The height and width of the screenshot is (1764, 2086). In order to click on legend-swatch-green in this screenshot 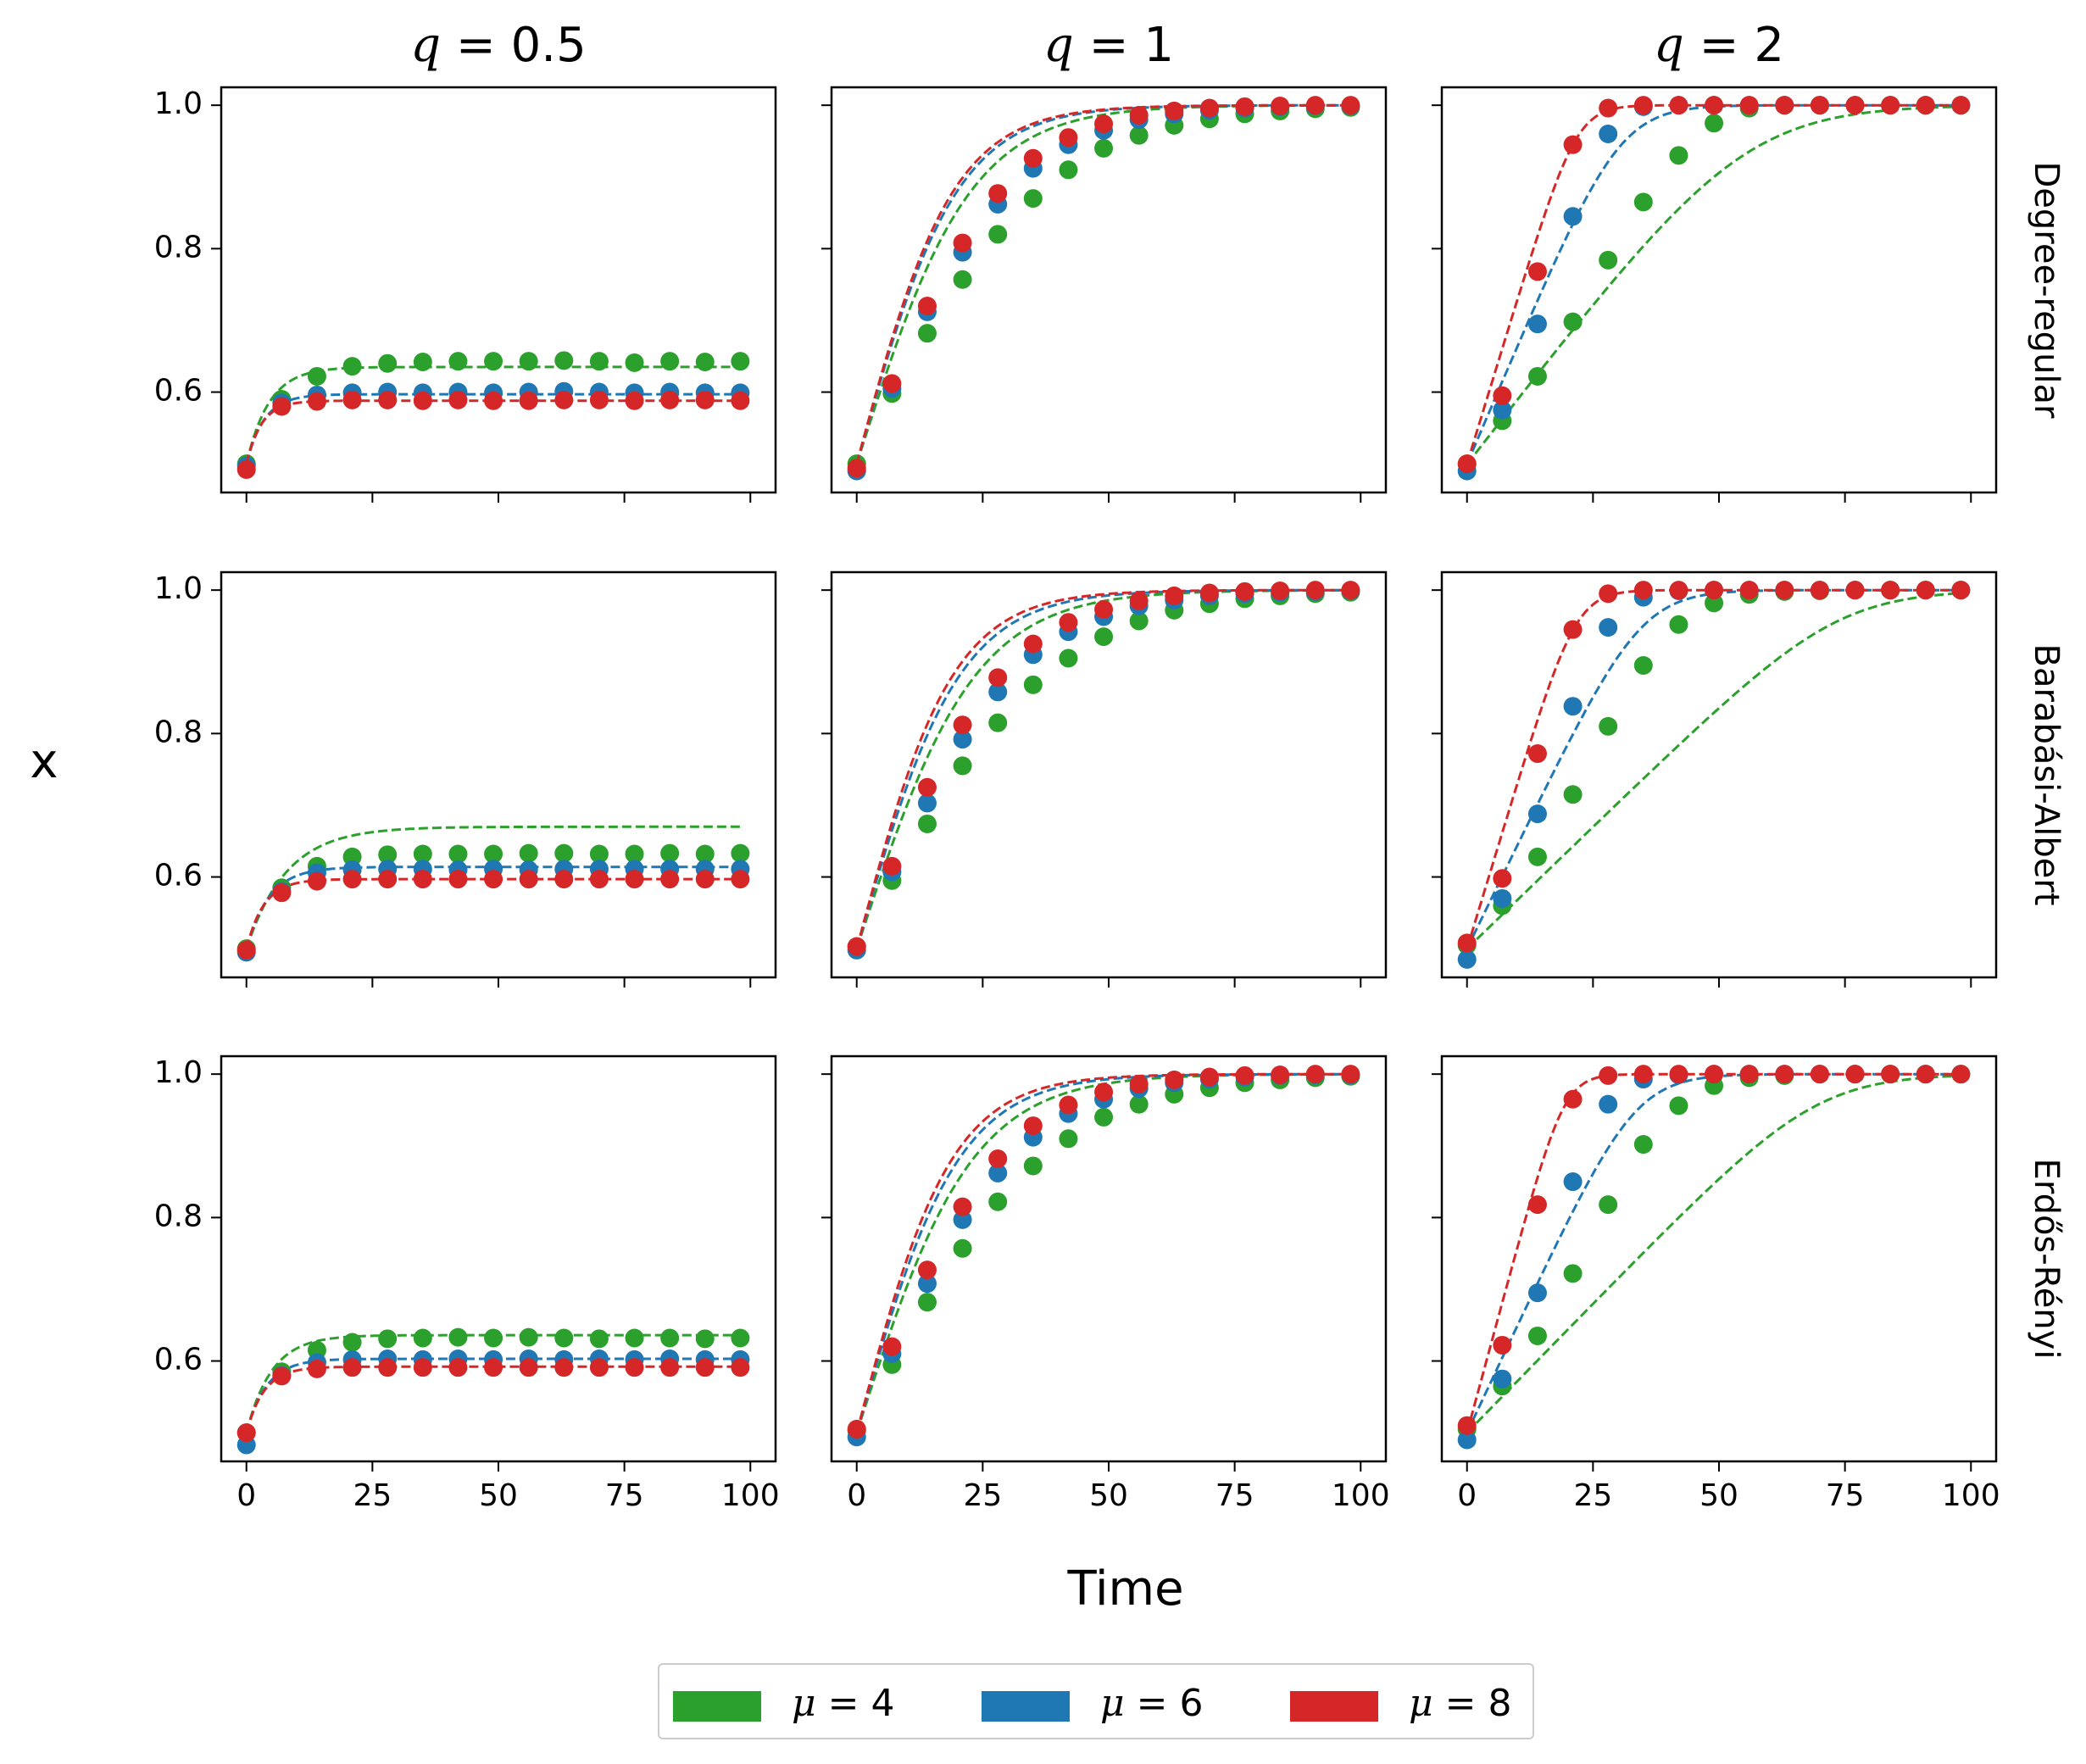, I will do `click(717, 1706)`.